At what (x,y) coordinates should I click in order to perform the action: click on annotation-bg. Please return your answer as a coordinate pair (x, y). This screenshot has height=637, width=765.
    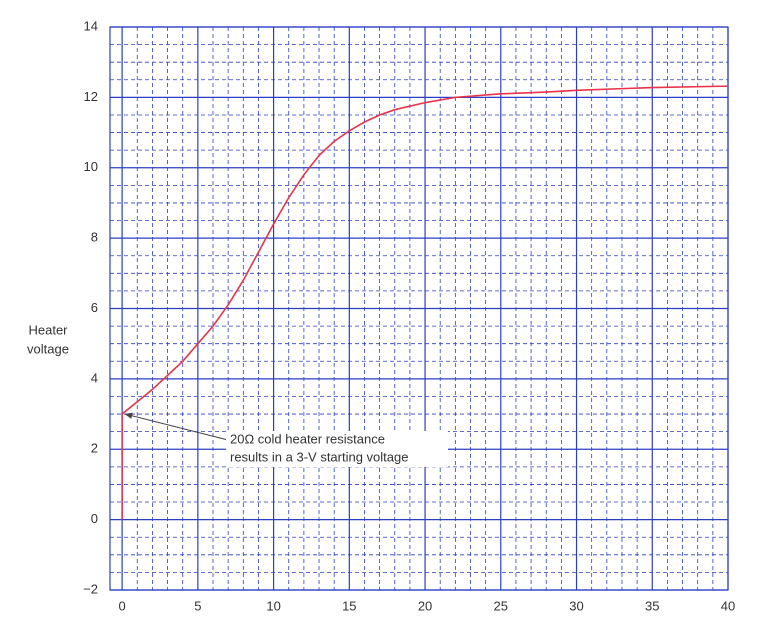
    Looking at the image, I should click on (337, 449).